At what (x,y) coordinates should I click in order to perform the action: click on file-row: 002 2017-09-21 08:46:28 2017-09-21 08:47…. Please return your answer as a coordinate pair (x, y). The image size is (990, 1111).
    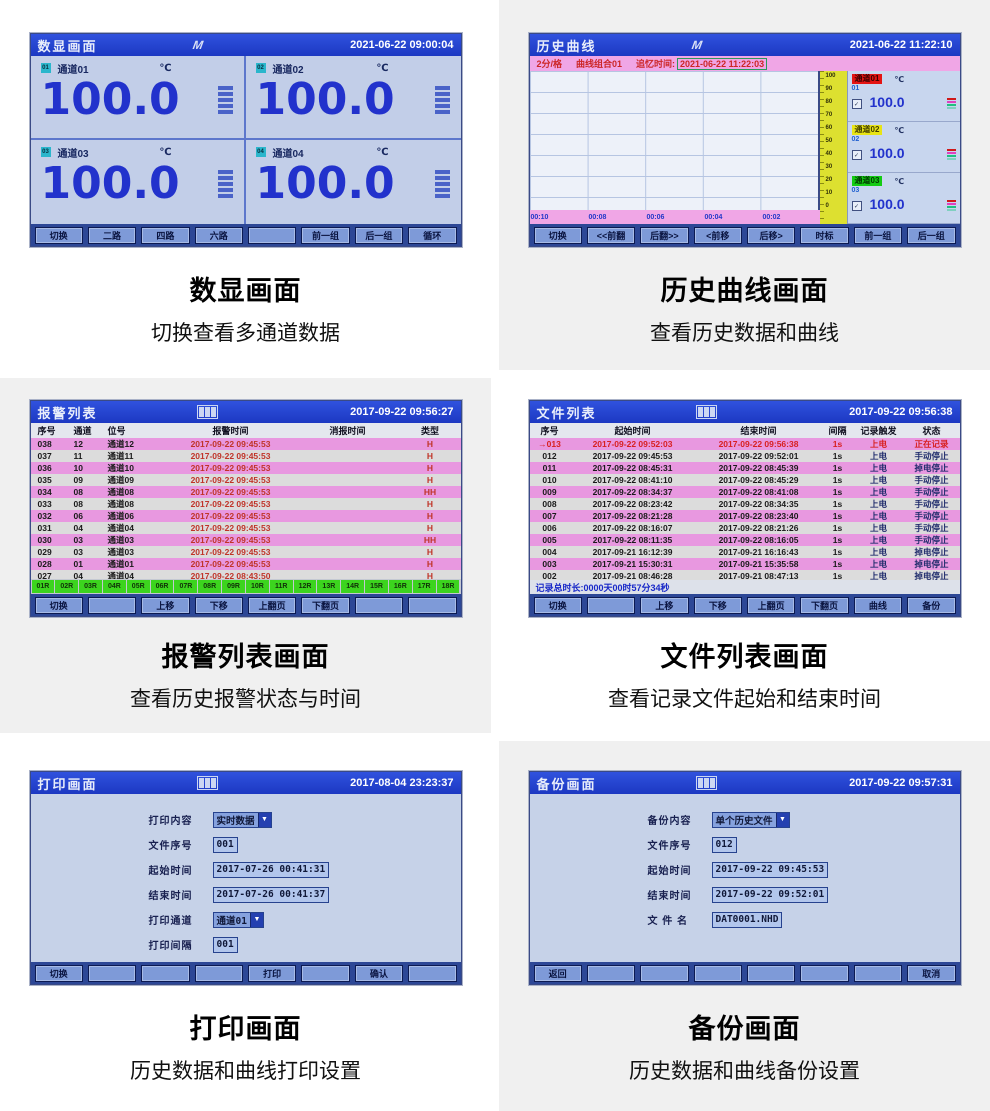
    Looking at the image, I should click on (744, 576).